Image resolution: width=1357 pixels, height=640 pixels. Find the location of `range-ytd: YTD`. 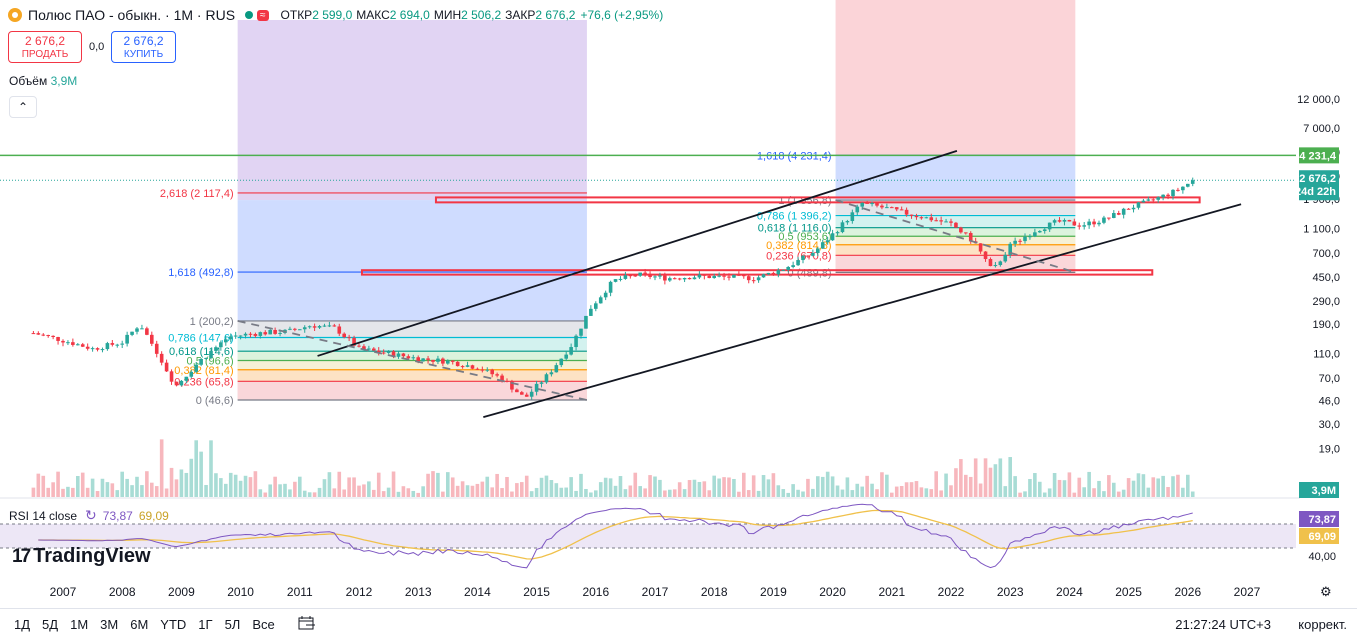

range-ytd: YTD is located at coordinates (173, 624).